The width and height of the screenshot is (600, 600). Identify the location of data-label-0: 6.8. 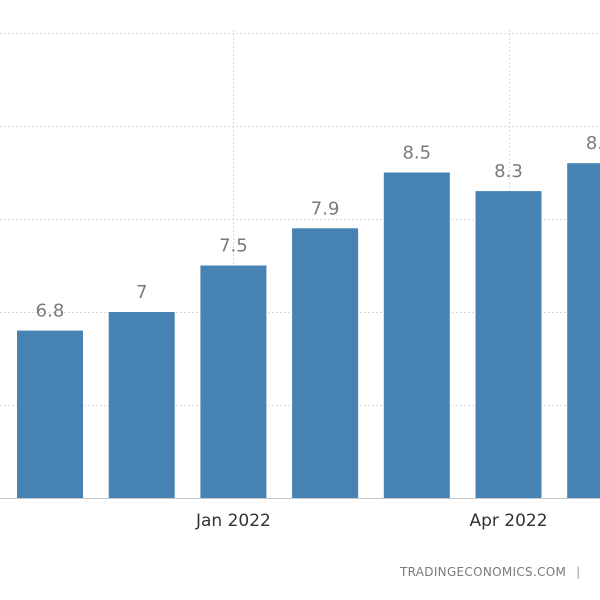
(50, 311).